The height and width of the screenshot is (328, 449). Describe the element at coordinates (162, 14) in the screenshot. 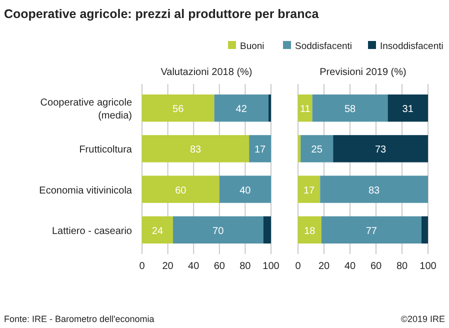

I see `chart-title: Cooperative agricole: prezzi al produttore per branca` at that location.